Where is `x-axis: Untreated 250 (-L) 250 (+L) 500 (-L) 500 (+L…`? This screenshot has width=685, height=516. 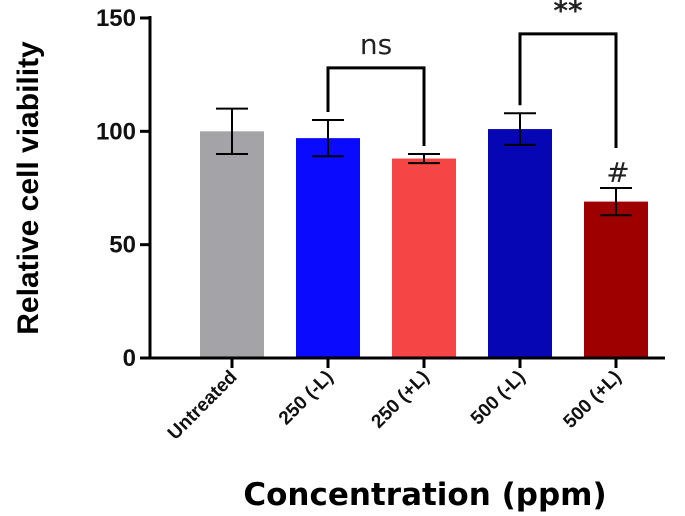 x-axis: Untreated 250 (-L) 250 (+L) 500 (-L) 500 (+L… is located at coordinates (407, 400).